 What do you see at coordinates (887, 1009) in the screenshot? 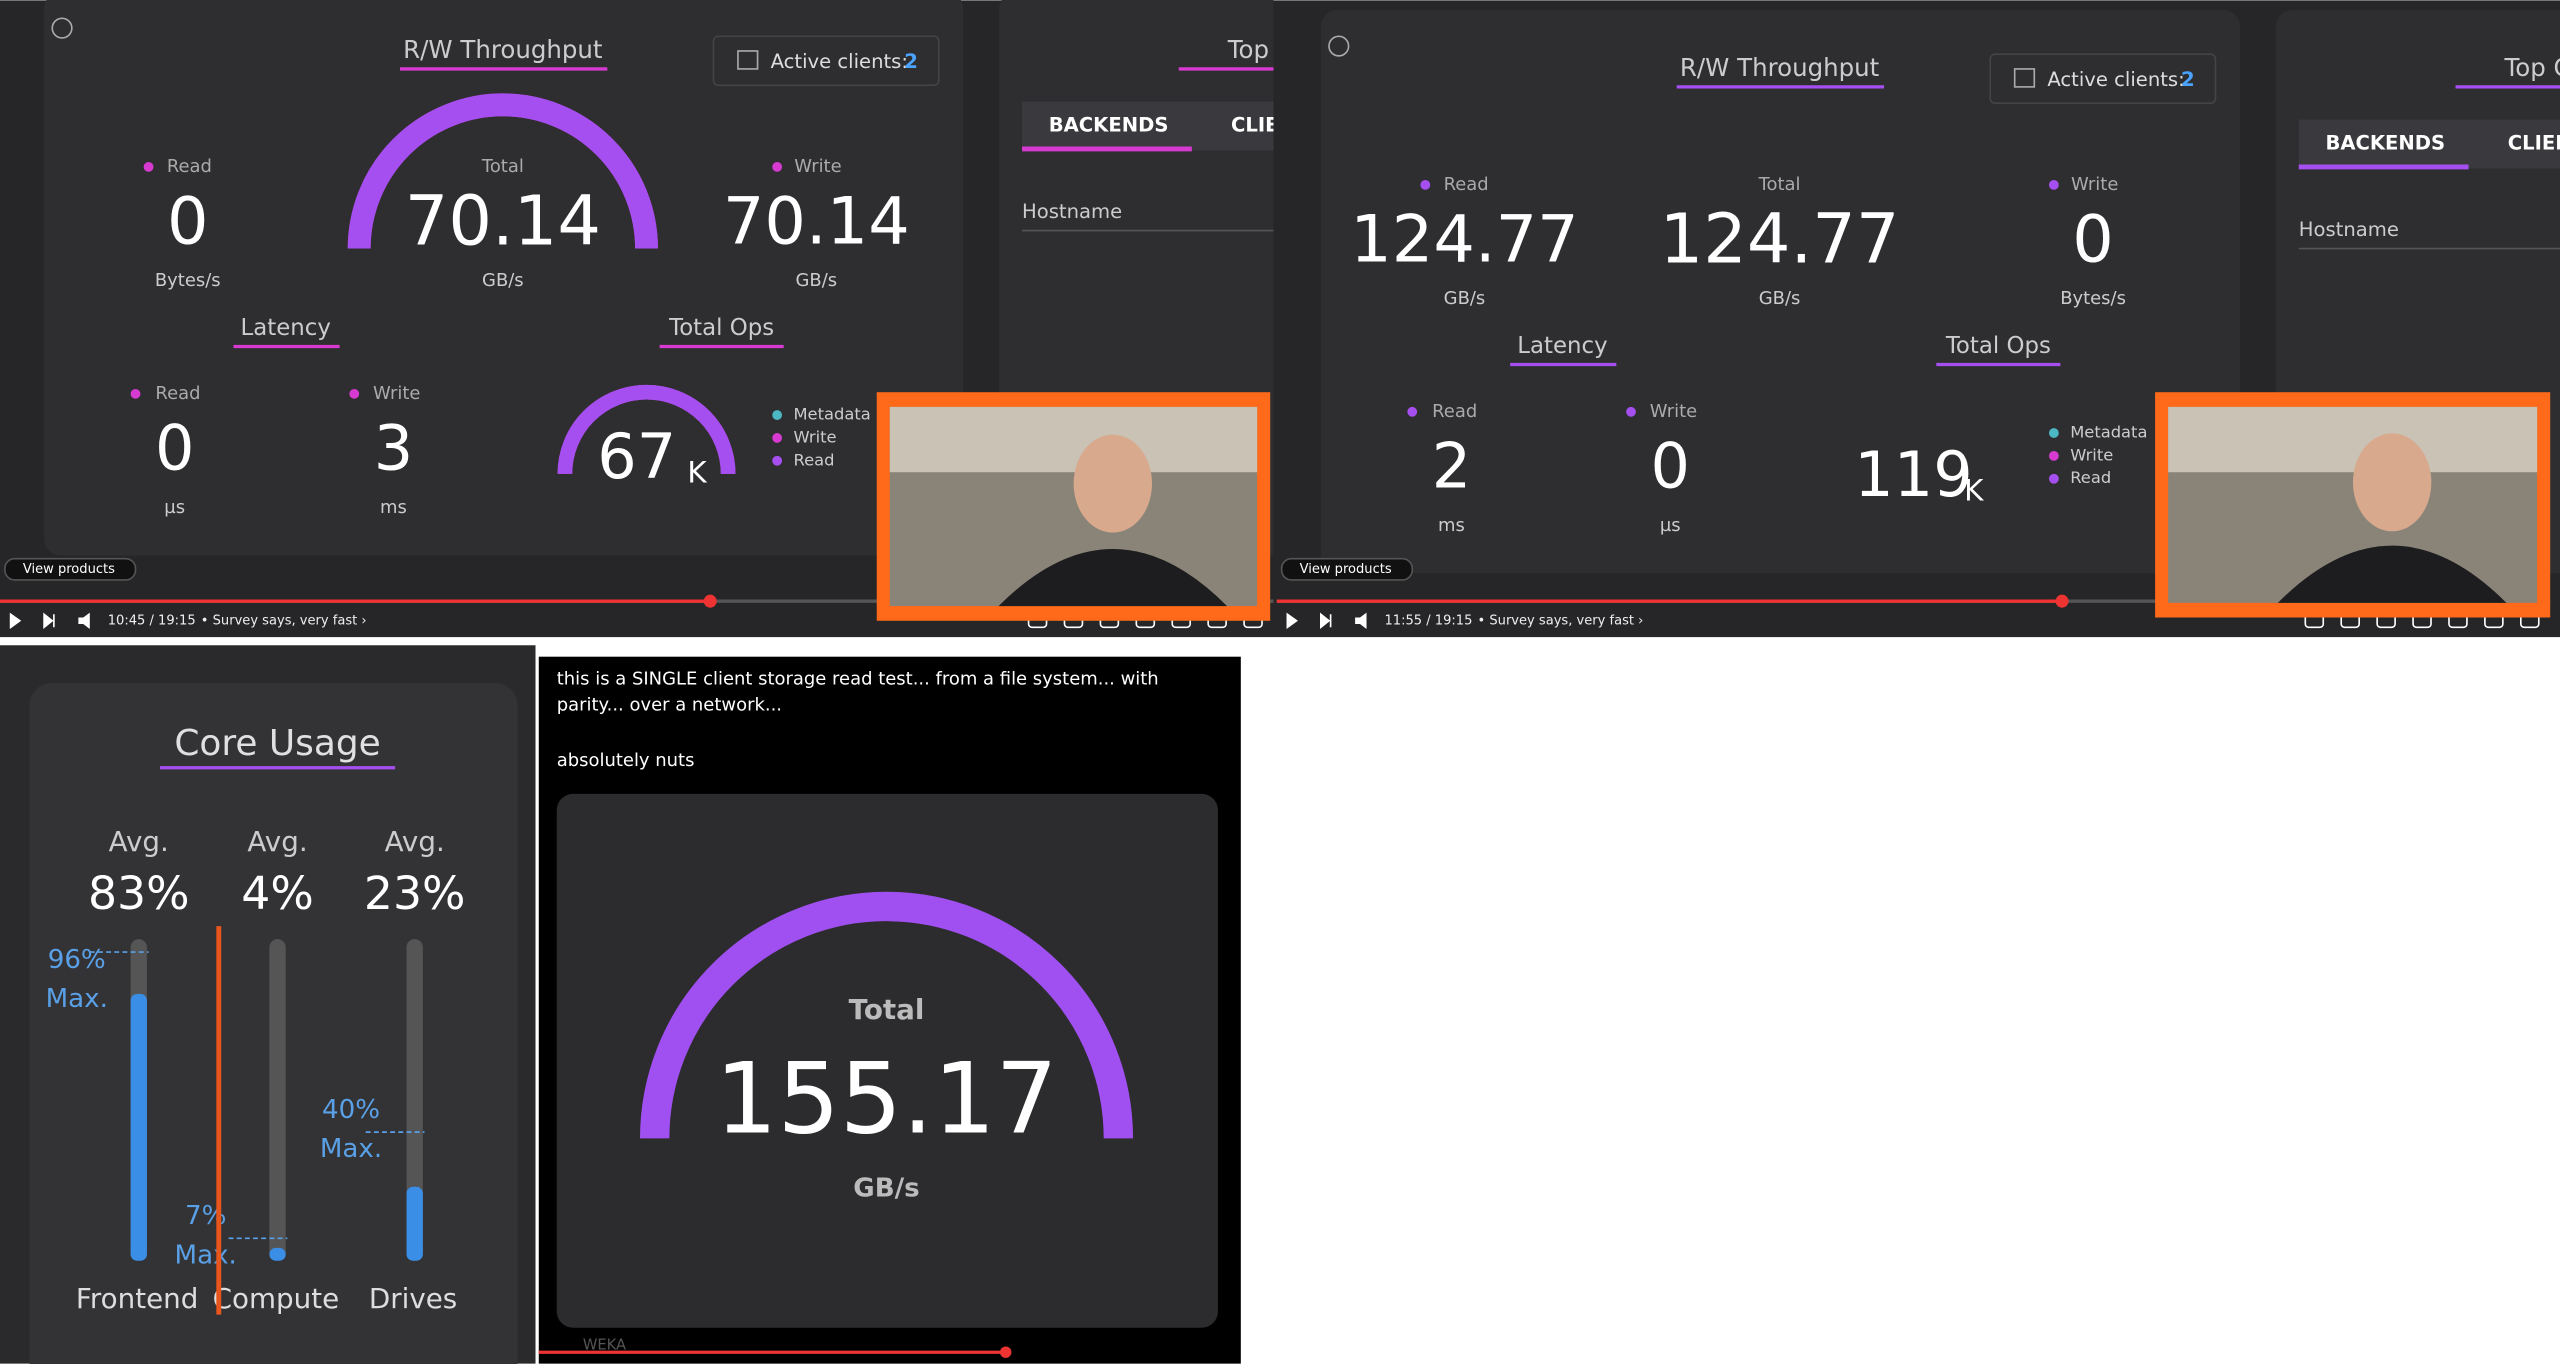
I see `gauge-label: Total` at bounding box center [887, 1009].